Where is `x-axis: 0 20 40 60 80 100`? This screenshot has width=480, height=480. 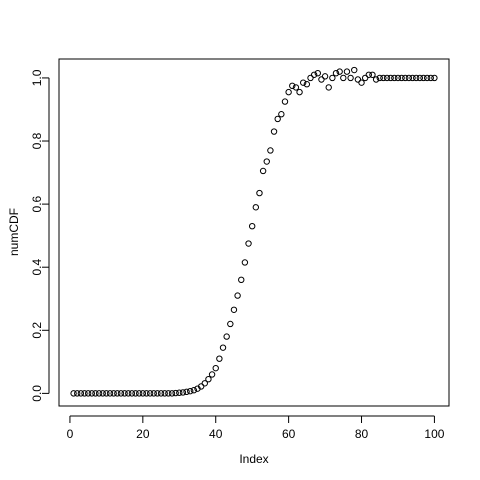
x-axis: 0 20 40 60 80 100 is located at coordinates (256, 428).